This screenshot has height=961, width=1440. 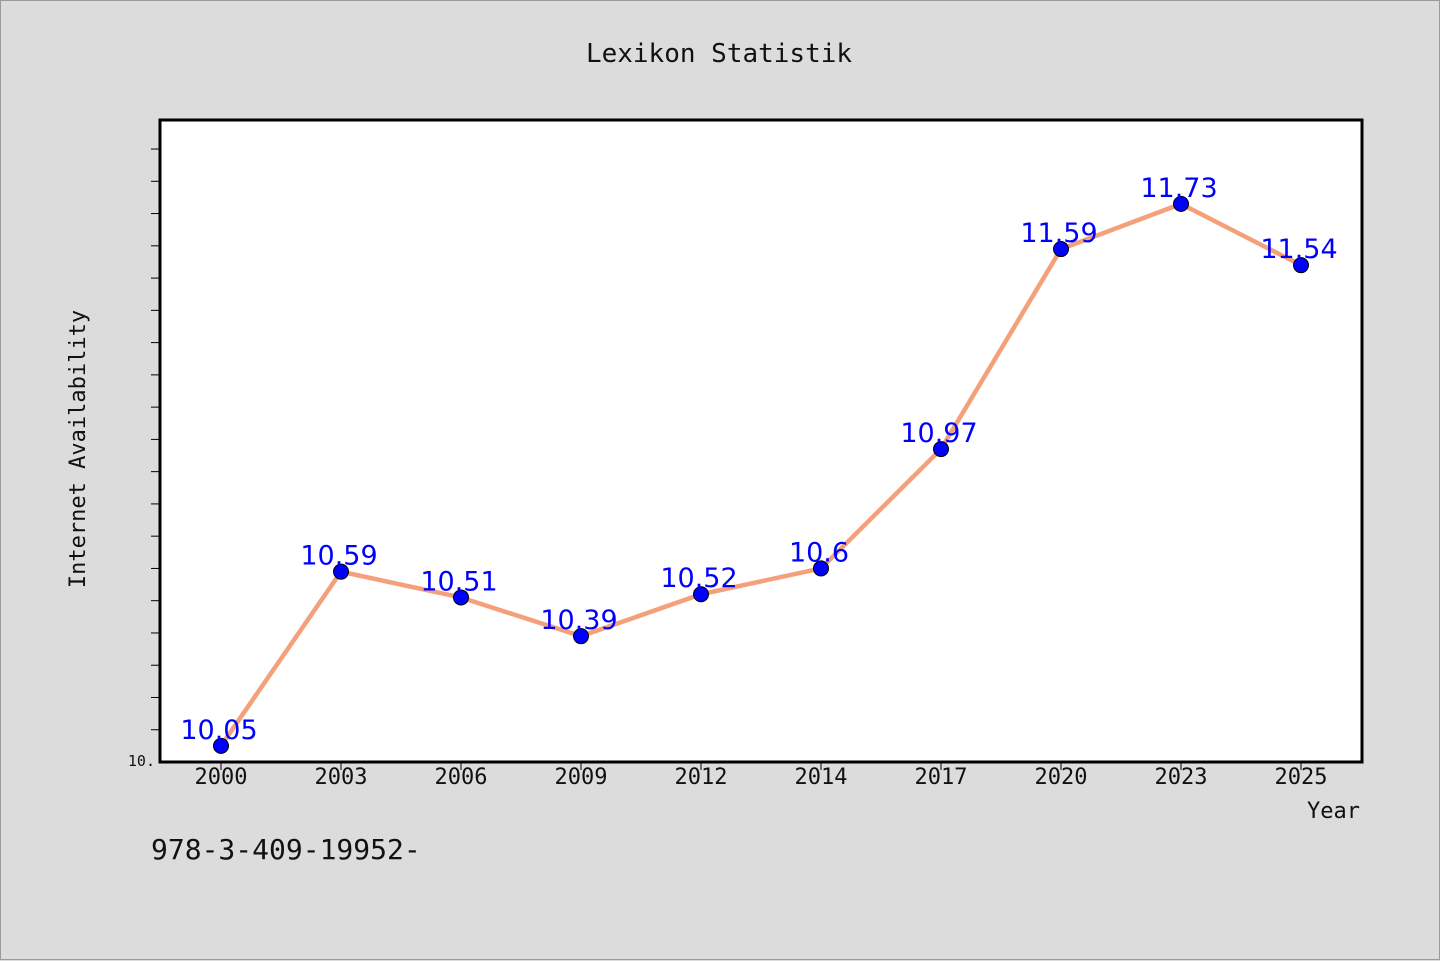 What do you see at coordinates (1181, 777) in the screenshot?
I see `x-tick-label: 2023` at bounding box center [1181, 777].